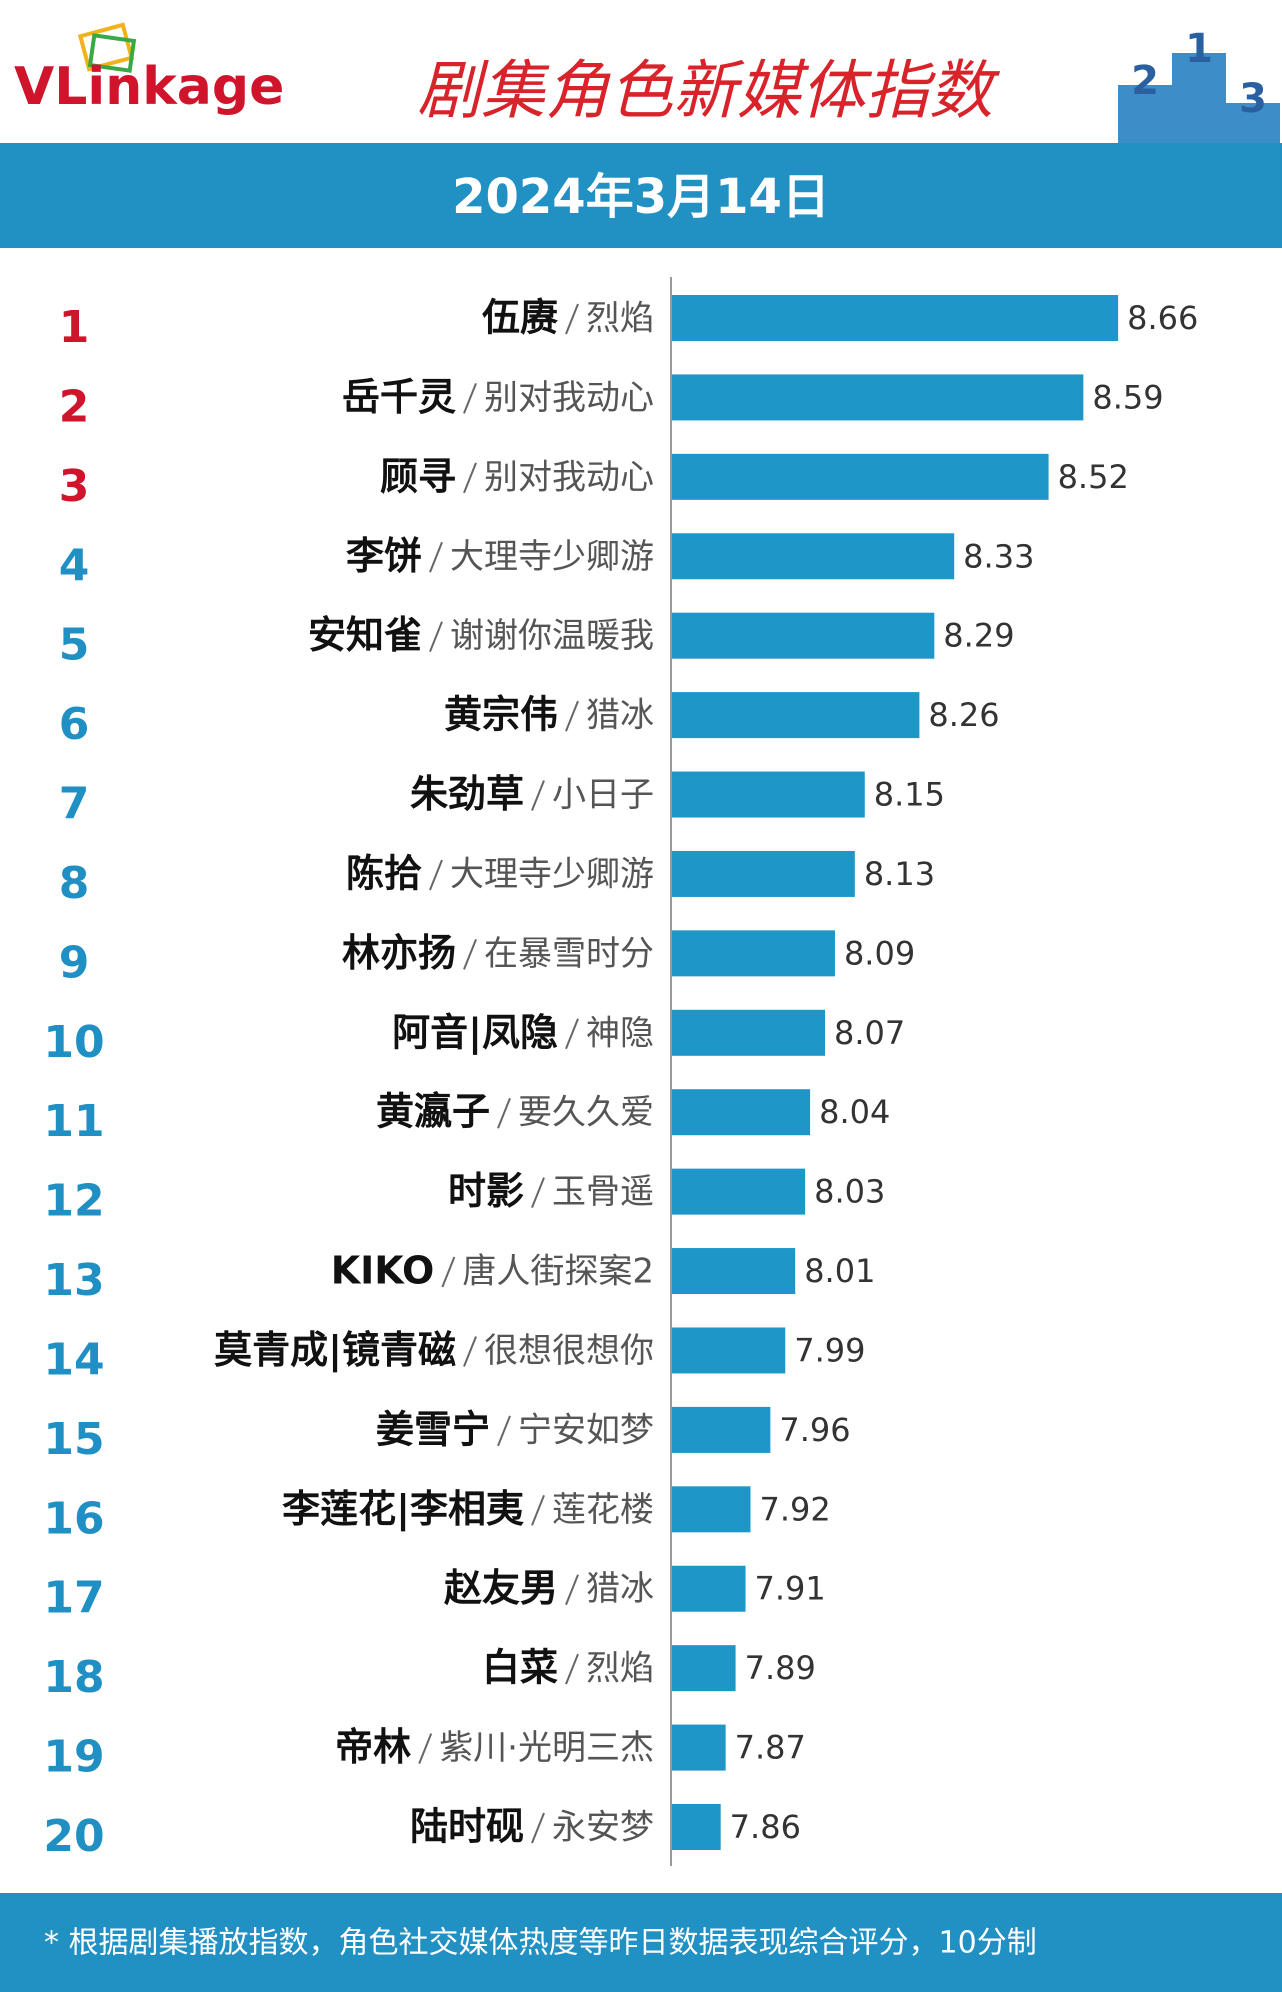 This screenshot has width=1282, height=1992. I want to click on rank: 5, so click(74, 645).